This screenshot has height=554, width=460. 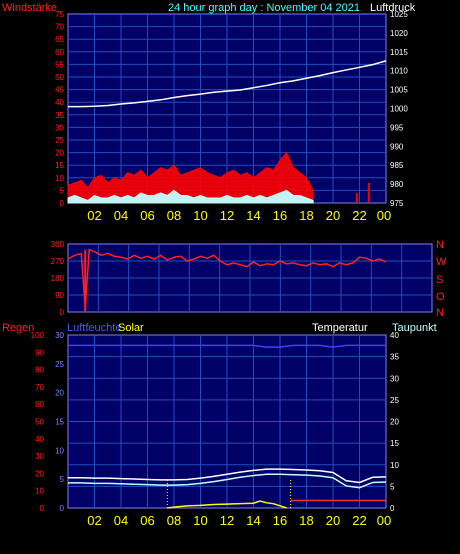 I want to click on x-tick-label: 04, so click(x=121, y=215).